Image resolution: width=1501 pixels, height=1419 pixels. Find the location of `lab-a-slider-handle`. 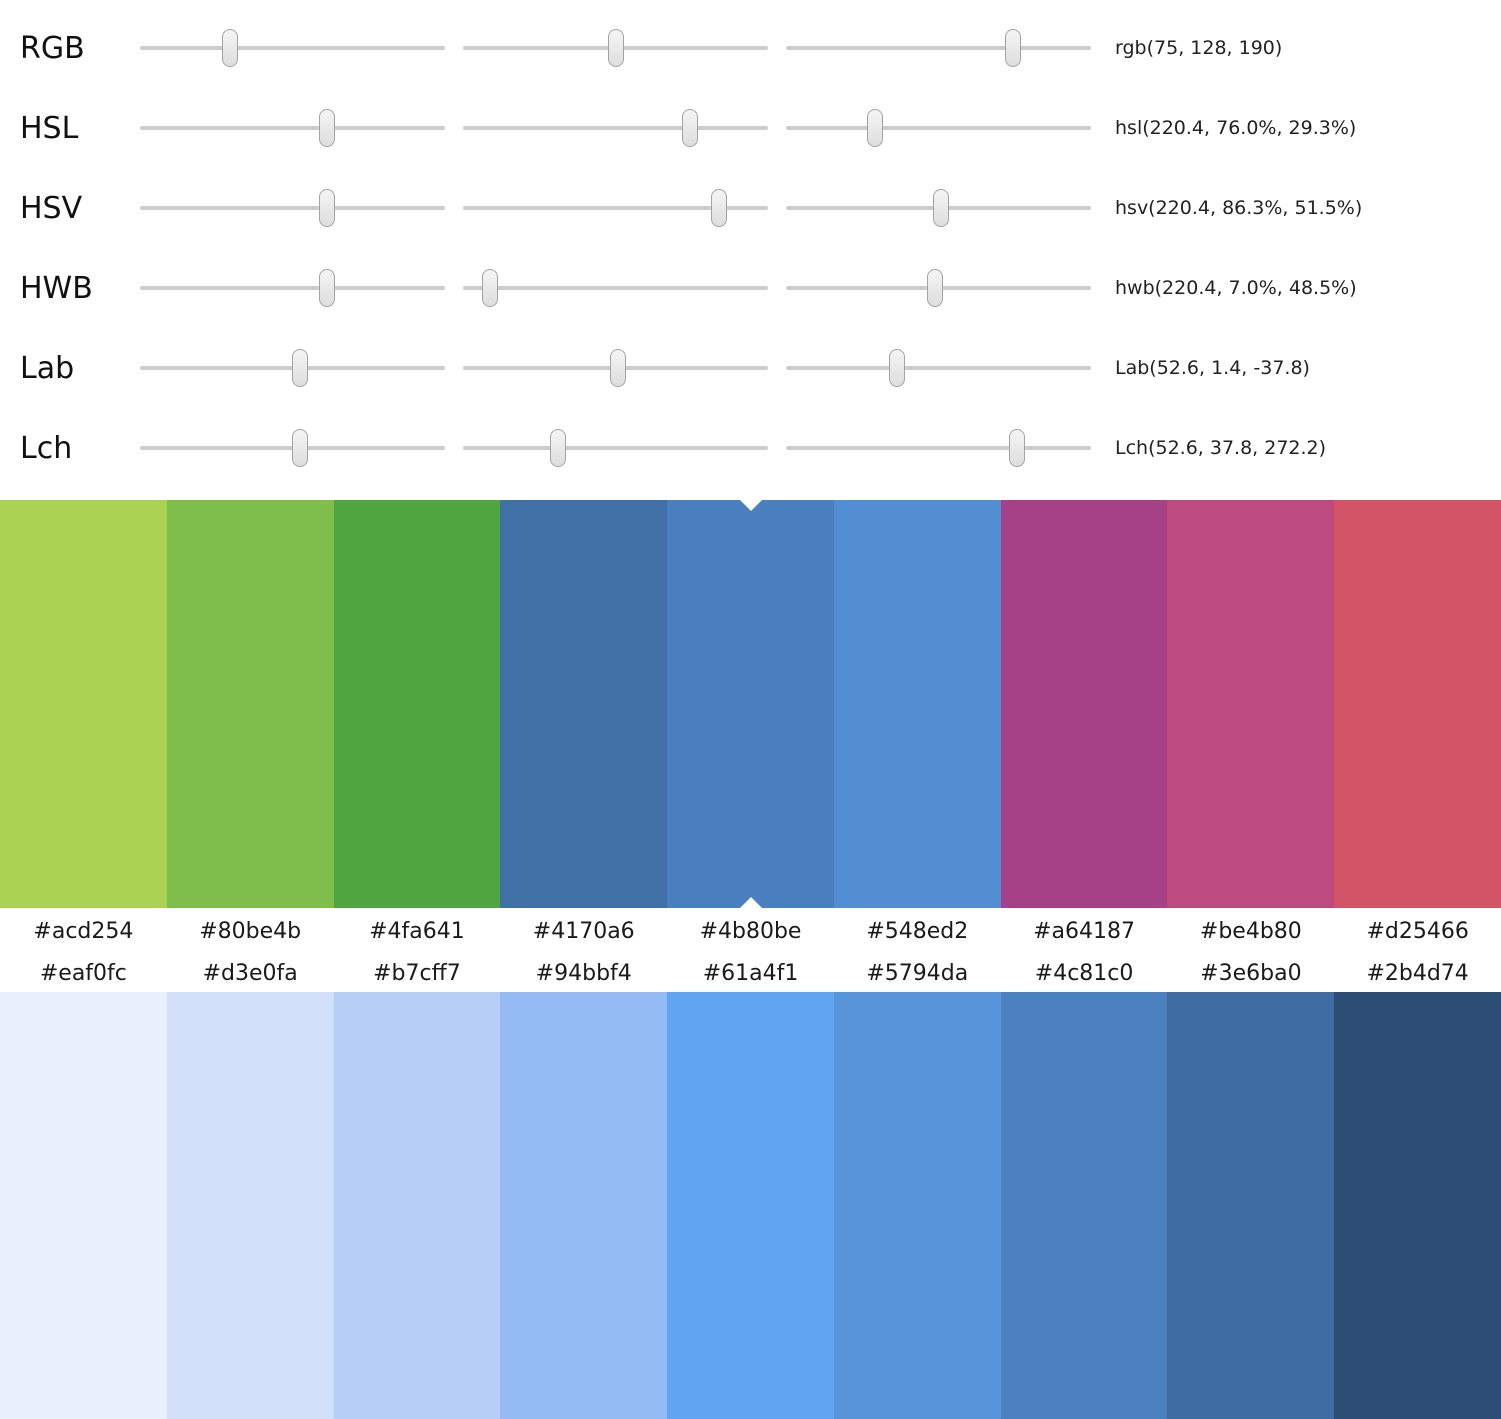

lab-a-slider-handle is located at coordinates (617, 368).